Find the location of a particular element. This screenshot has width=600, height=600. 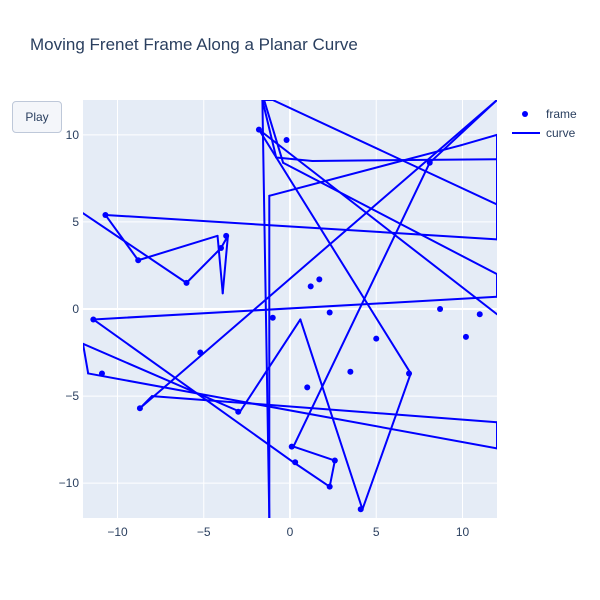

x-tick-label: −5 is located at coordinates (204, 532).